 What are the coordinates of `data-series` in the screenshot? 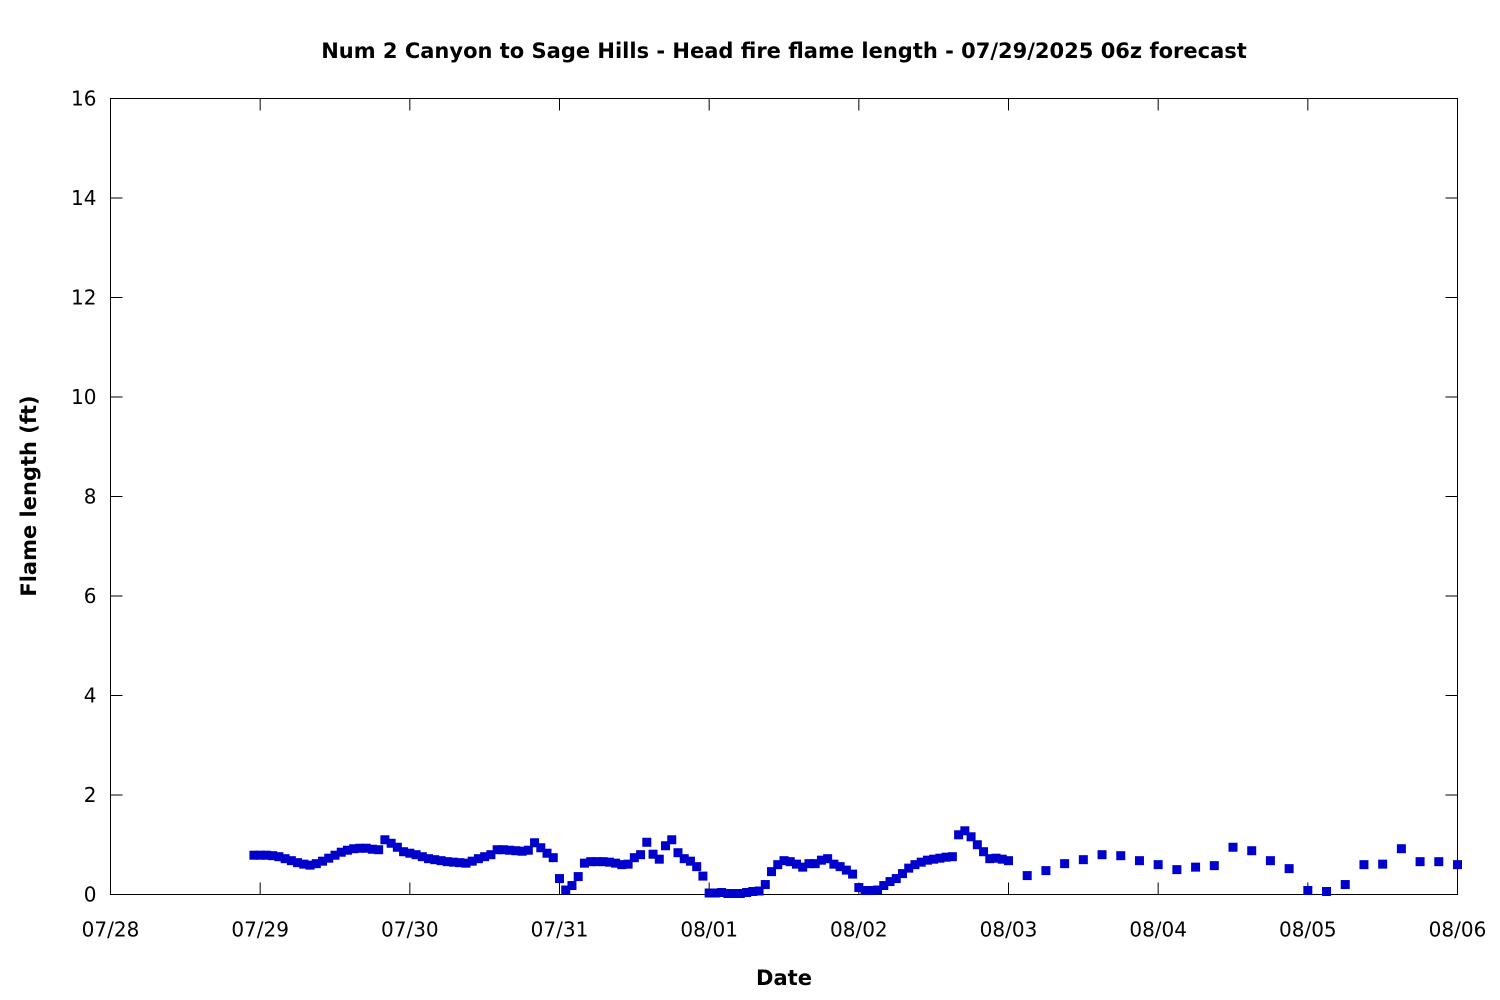 It's located at (855, 862).